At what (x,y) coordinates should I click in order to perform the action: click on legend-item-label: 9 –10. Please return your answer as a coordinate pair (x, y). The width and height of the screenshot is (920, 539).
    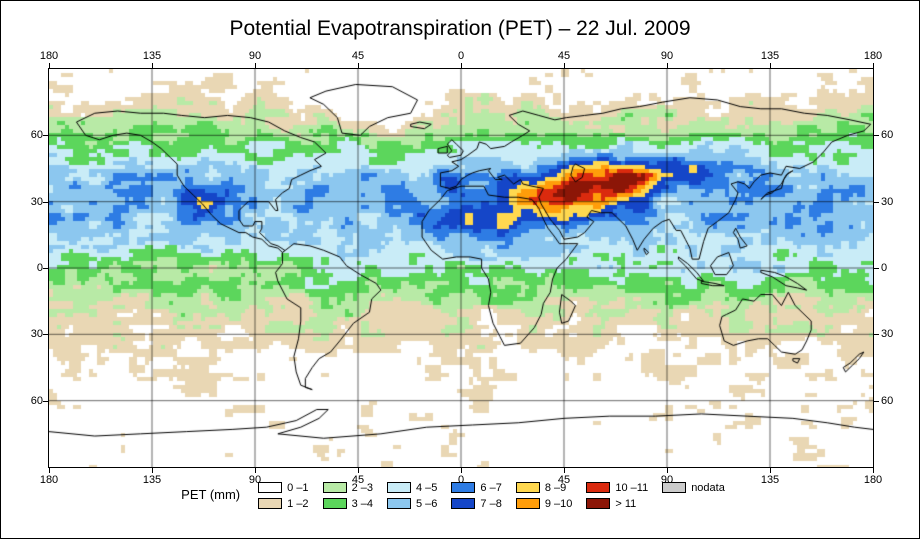
    Looking at the image, I should click on (558, 503).